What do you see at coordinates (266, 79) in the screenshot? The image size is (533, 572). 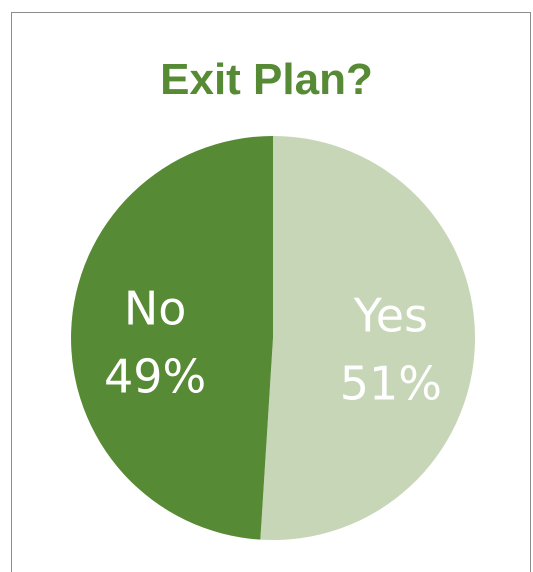 I see `chart-title: Exit Plan?` at bounding box center [266, 79].